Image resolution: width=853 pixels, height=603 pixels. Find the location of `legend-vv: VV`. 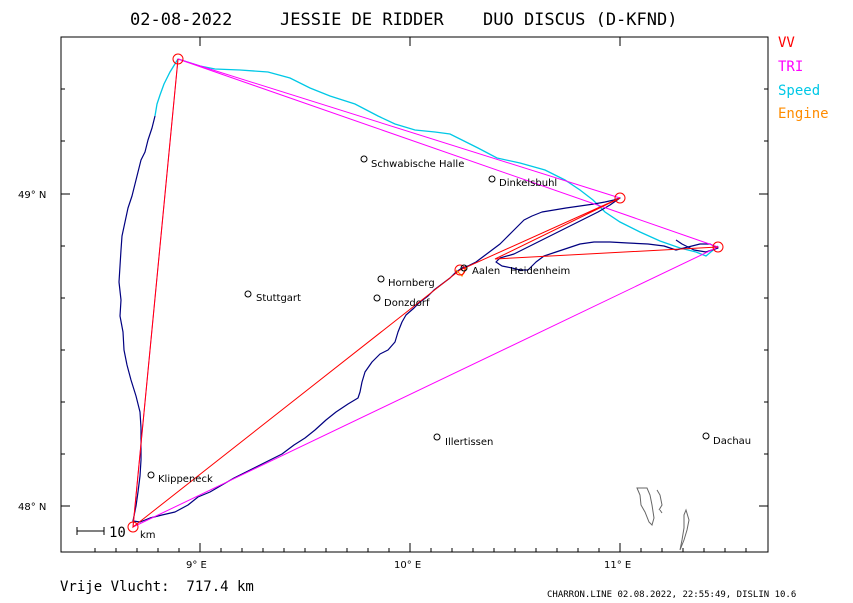

legend-vv: VV is located at coordinates (786, 43).